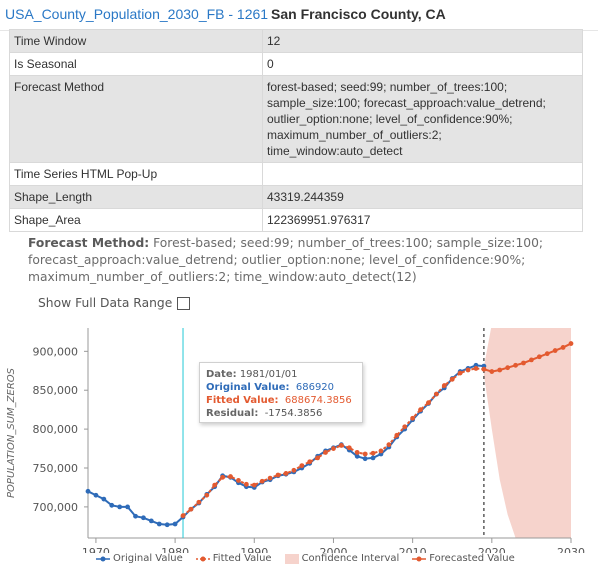 This screenshot has height=571, width=598. I want to click on x-tick-label: 2030, so click(571, 549).